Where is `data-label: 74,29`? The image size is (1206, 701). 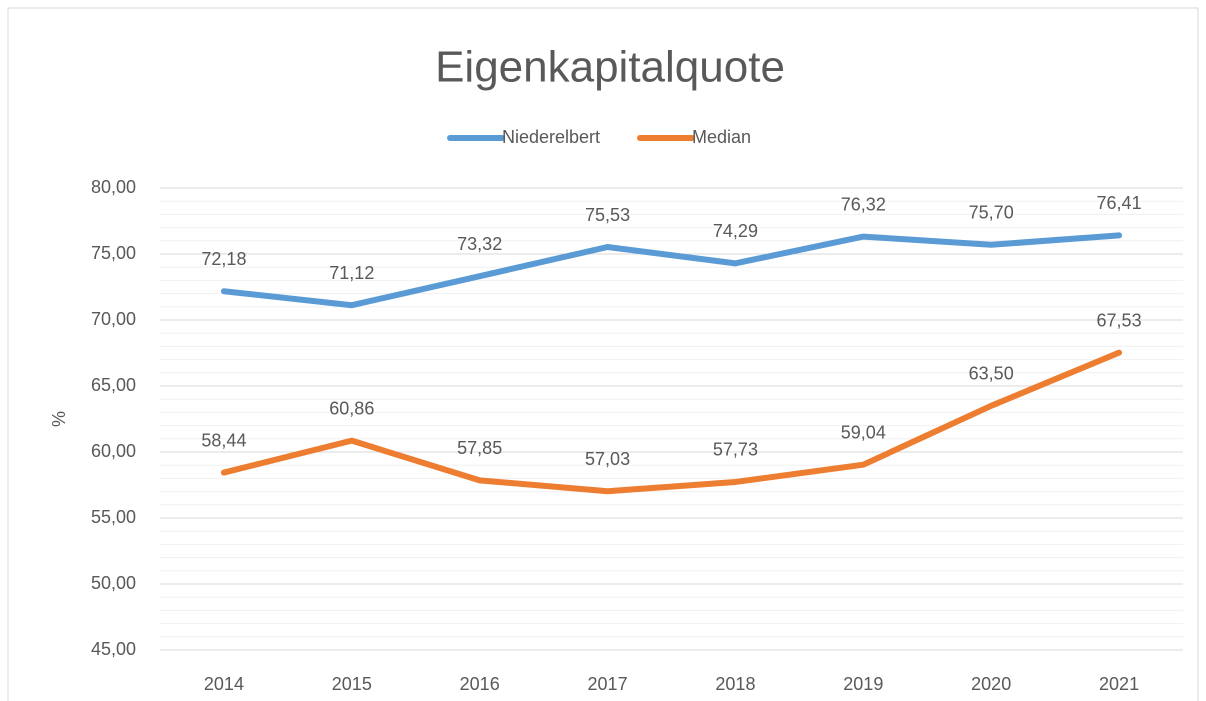 data-label: 74,29 is located at coordinates (735, 231).